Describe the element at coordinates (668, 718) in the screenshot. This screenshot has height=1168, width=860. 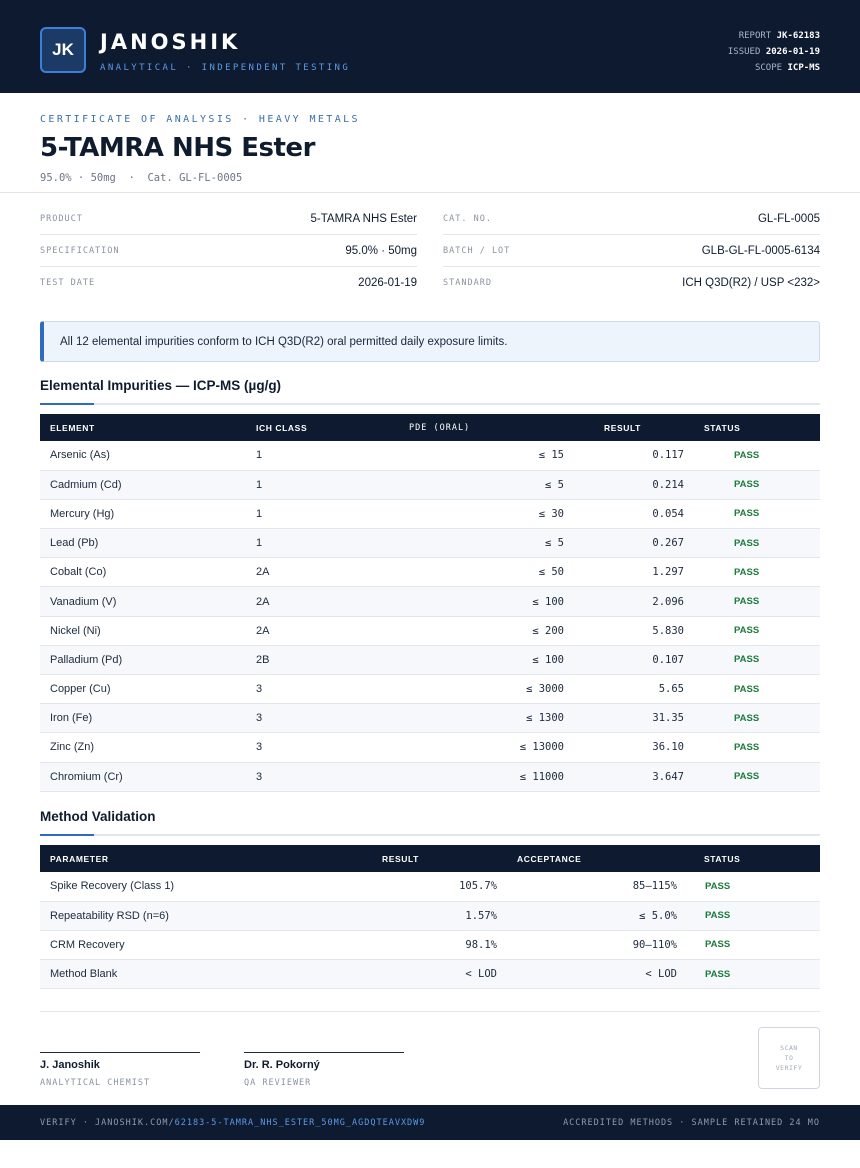
I see `cell-result: 31.35` at that location.